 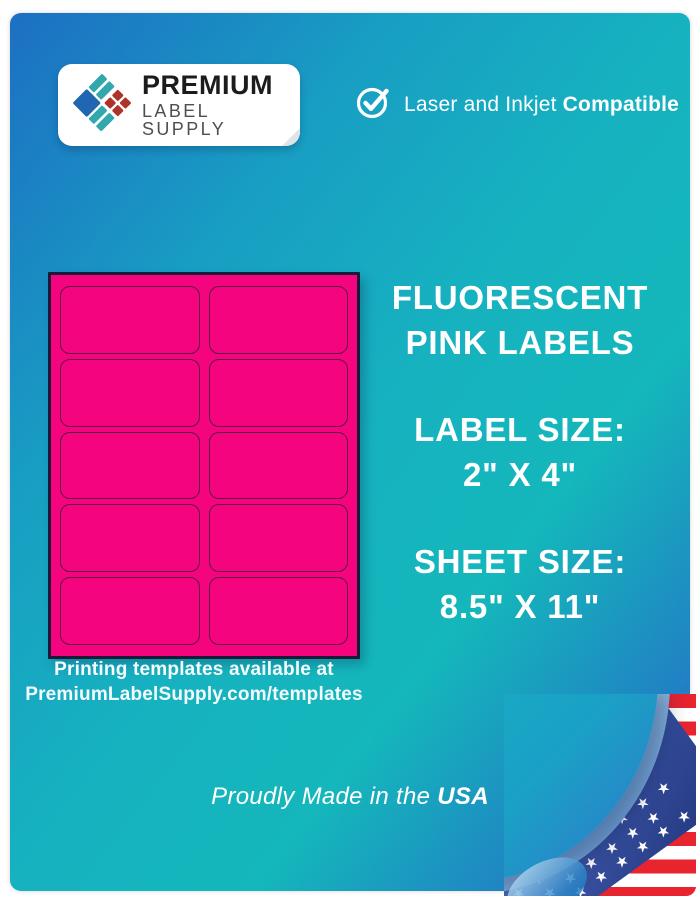 I want to click on product-title-line1: FLUORESCENT, so click(x=520, y=297).